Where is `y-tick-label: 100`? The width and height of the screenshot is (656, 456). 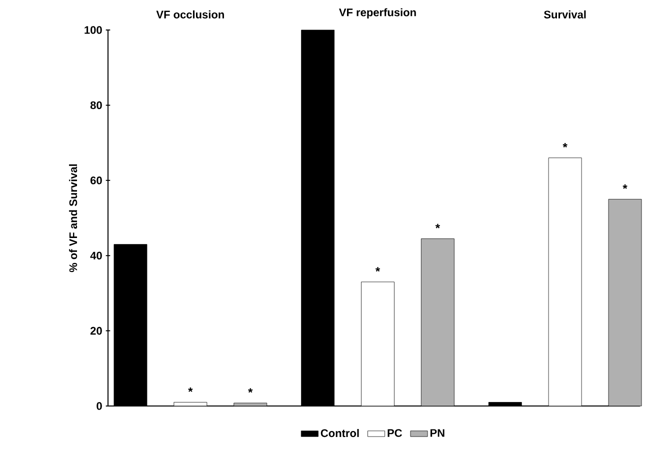
y-tick-label: 100 is located at coordinates (93, 30).